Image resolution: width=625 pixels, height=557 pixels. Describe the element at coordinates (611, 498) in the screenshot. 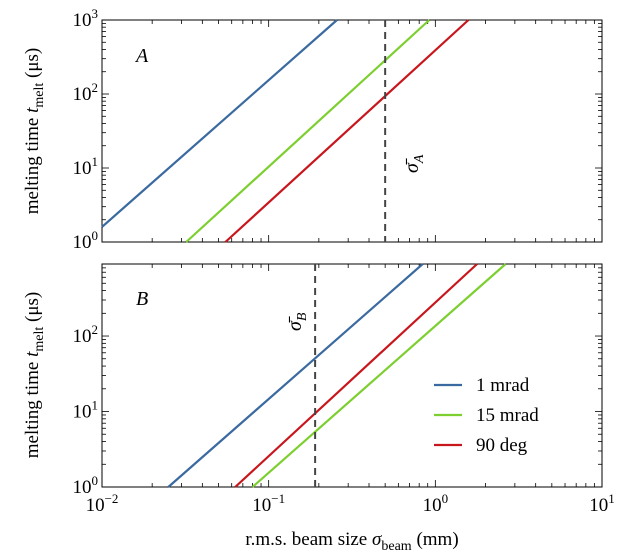

I see `x-tick-label-exp: 1` at that location.